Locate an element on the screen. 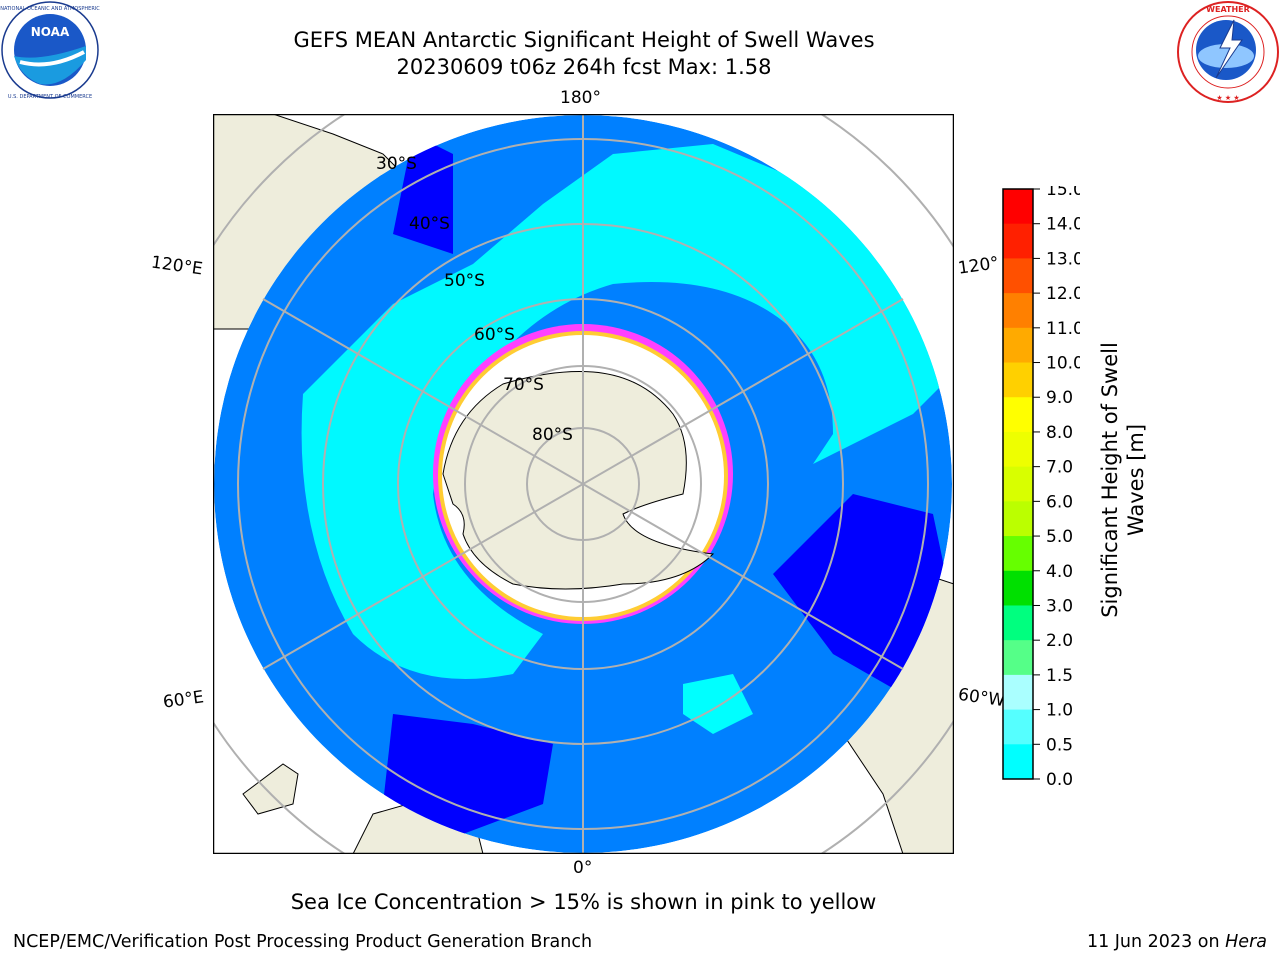 The height and width of the screenshot is (960, 1280). colorbar-title: Significant Height of Swell Waves [m] is located at coordinates (1123, 480).